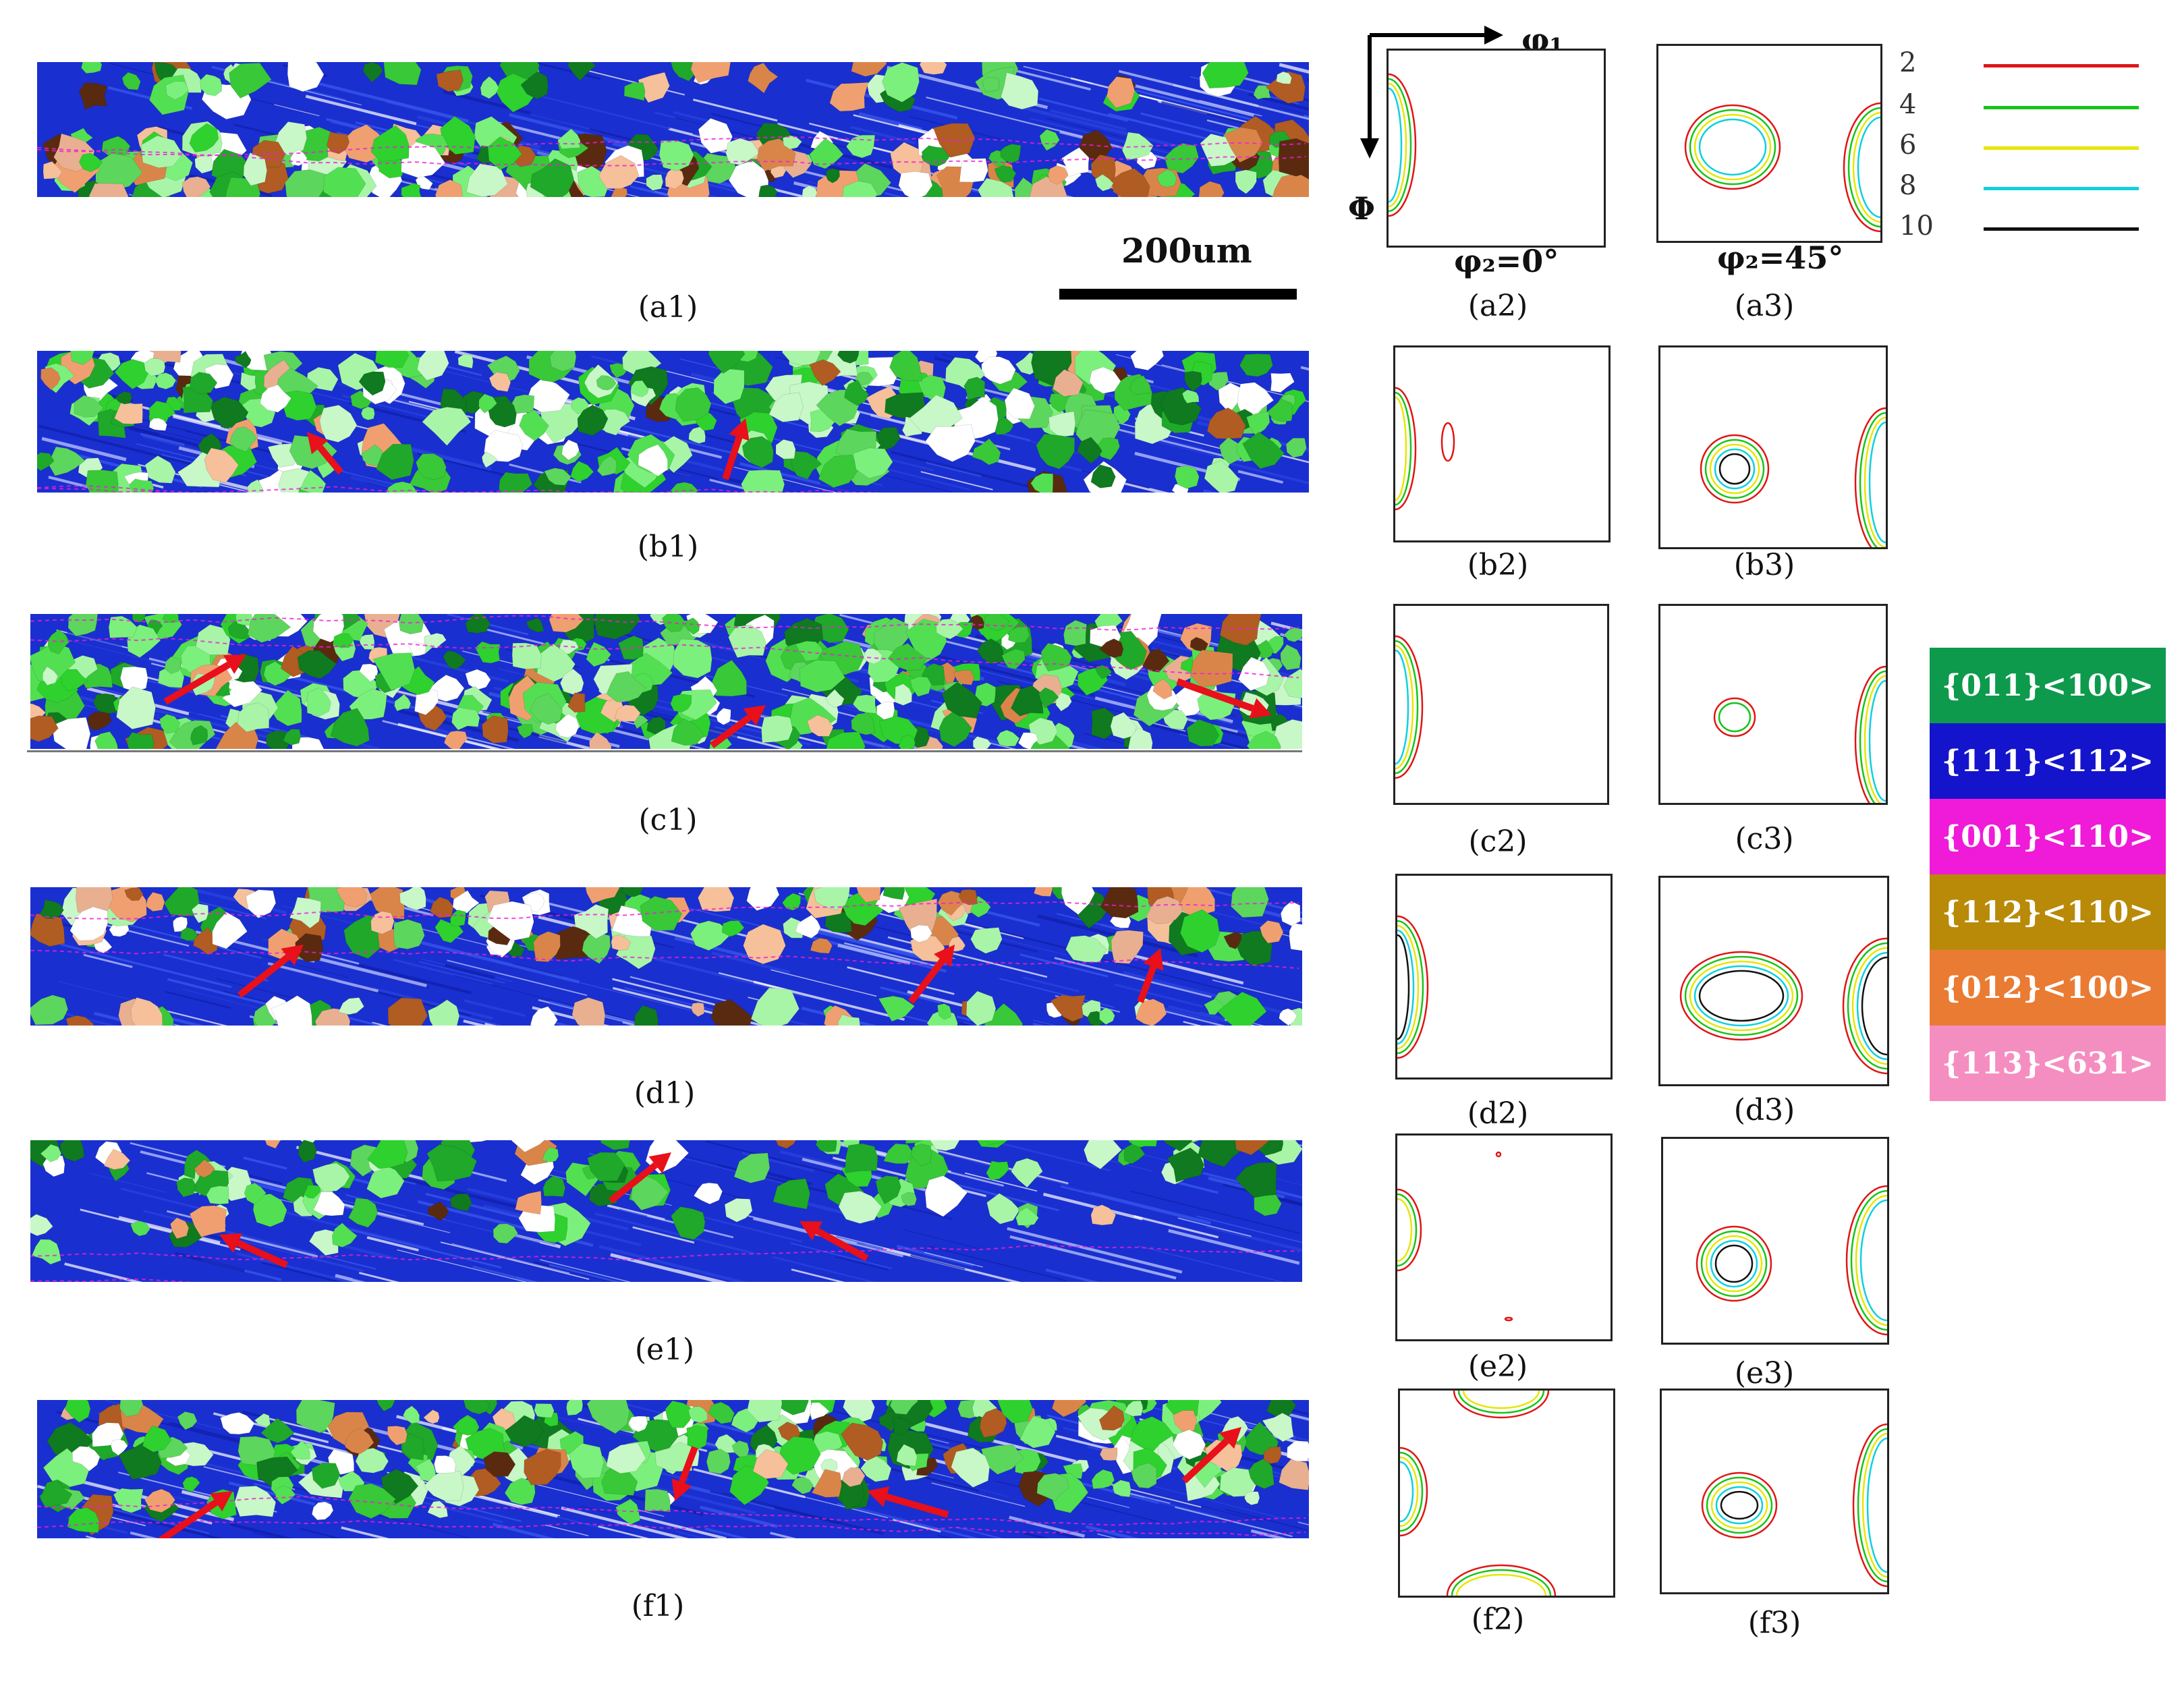  Describe the element at coordinates (668, 820) in the screenshot. I see `map-label-c1: (c1)` at that location.